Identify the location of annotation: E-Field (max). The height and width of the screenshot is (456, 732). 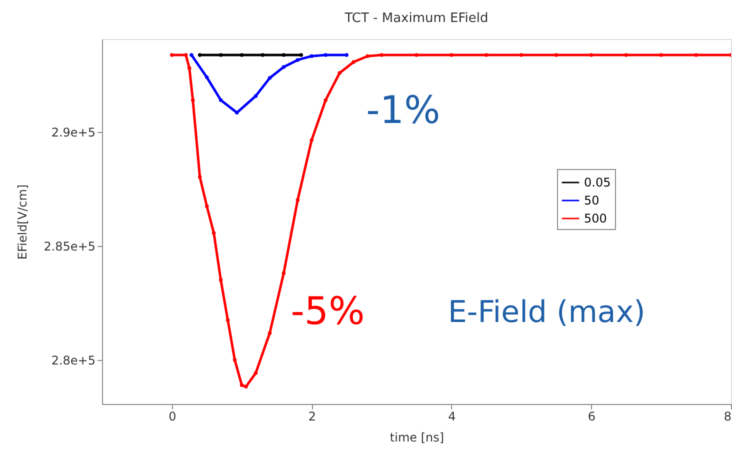
(547, 312).